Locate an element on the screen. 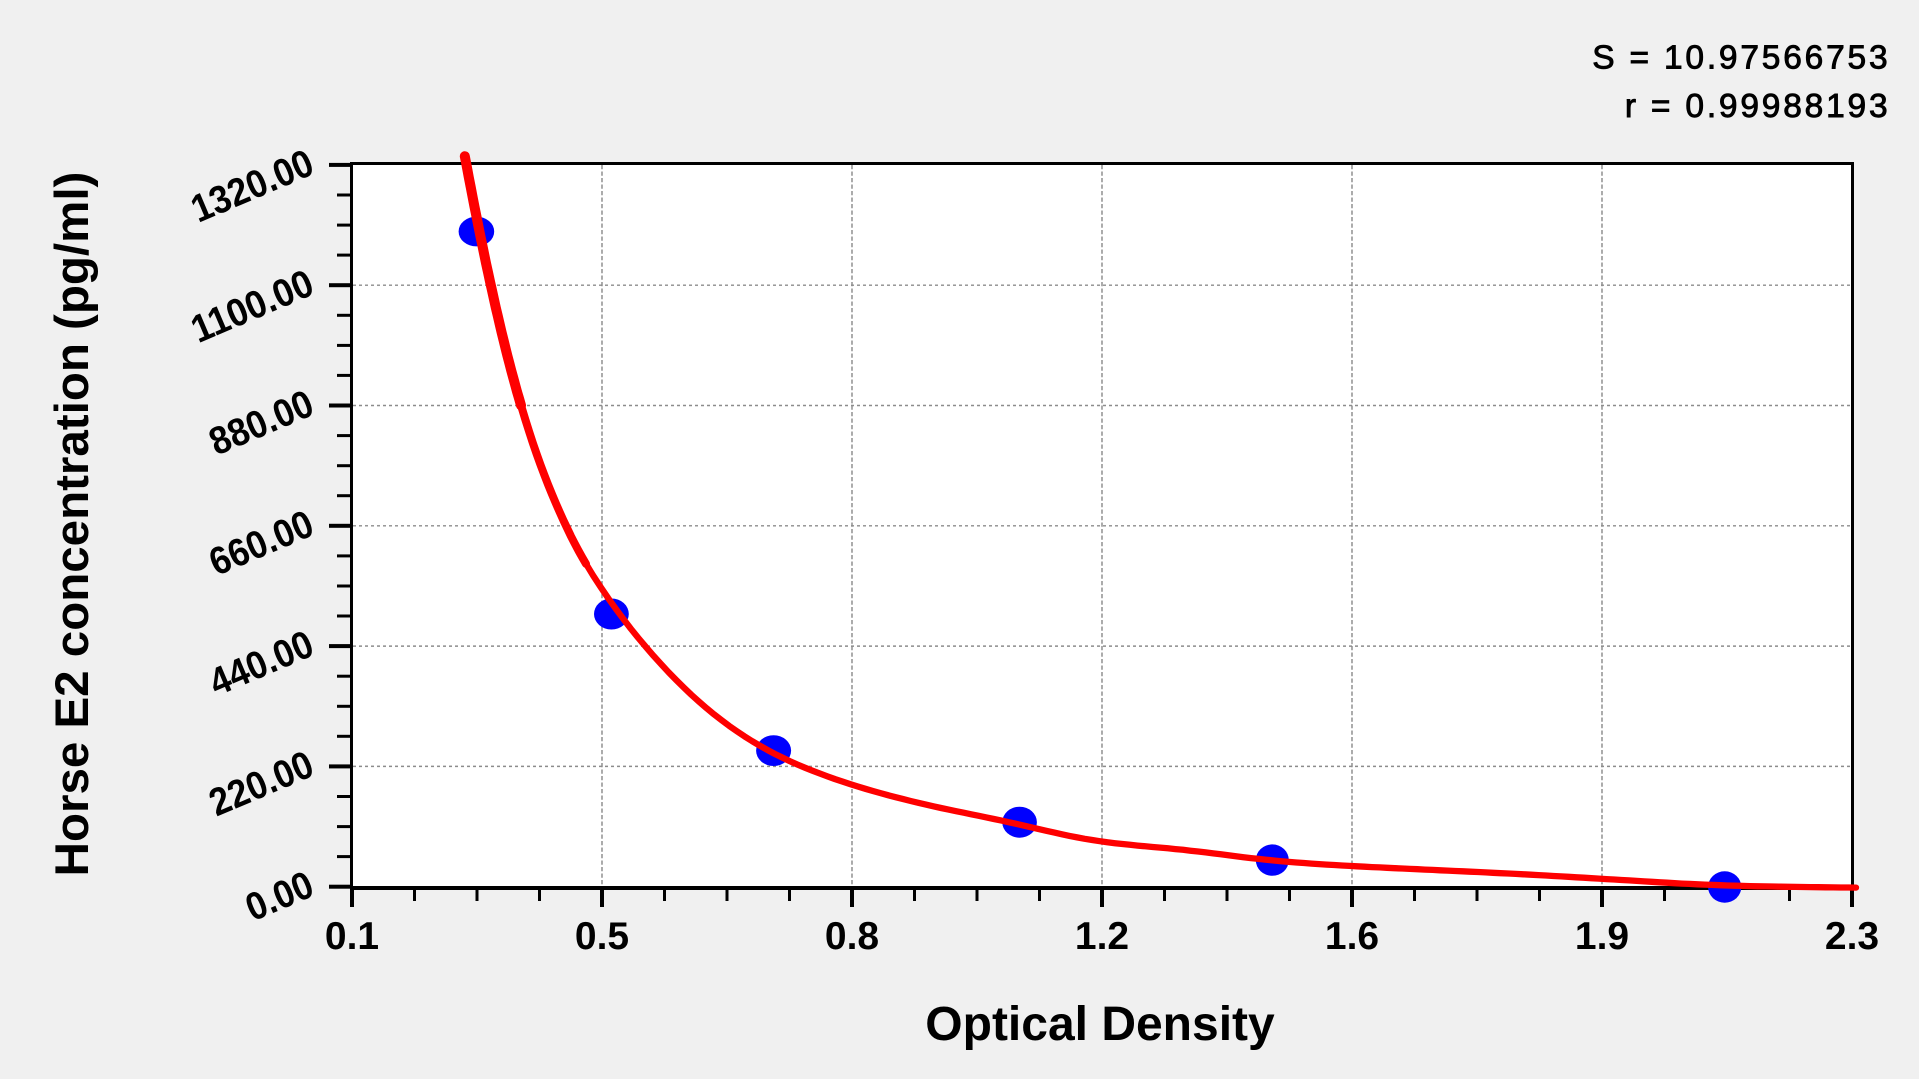  svg-text: 0.5 is located at coordinates (602, 936).